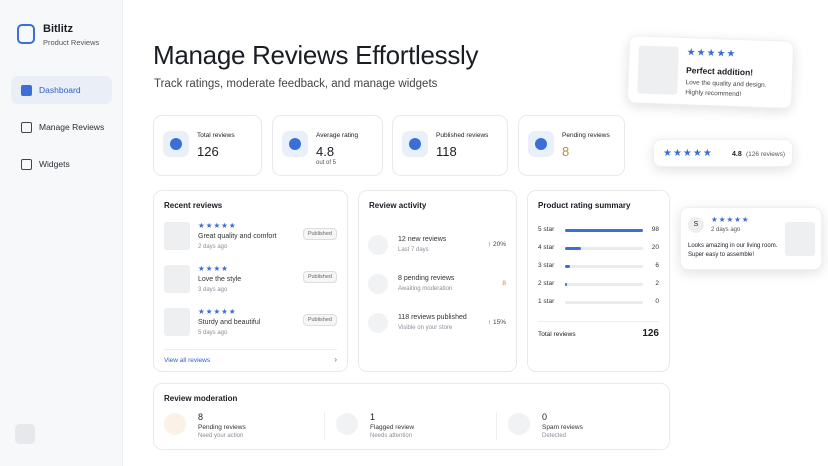  What do you see at coordinates (719, 71) in the screenshot?
I see `widget-title: Perfect addition!` at bounding box center [719, 71].